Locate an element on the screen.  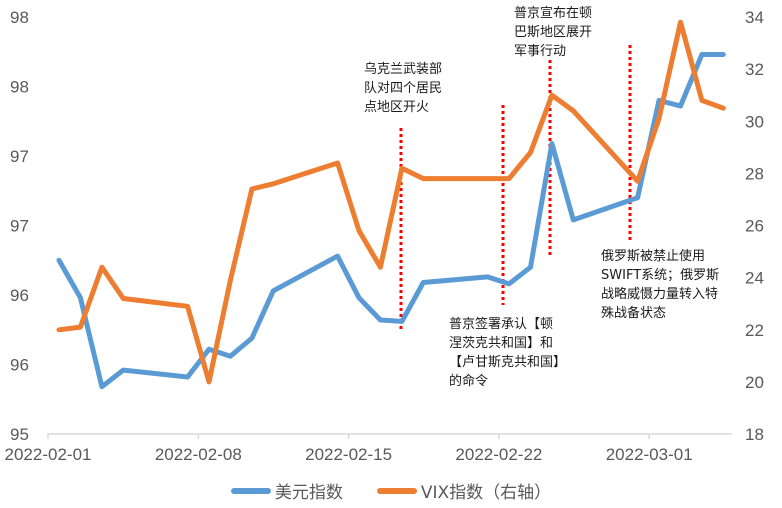
legend-swatch-usd is located at coordinates (250, 490).